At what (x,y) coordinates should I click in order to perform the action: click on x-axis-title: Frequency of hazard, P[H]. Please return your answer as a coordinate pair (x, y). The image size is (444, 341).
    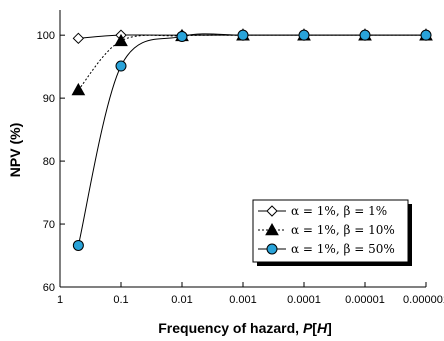
    Looking at the image, I should click on (245, 328).